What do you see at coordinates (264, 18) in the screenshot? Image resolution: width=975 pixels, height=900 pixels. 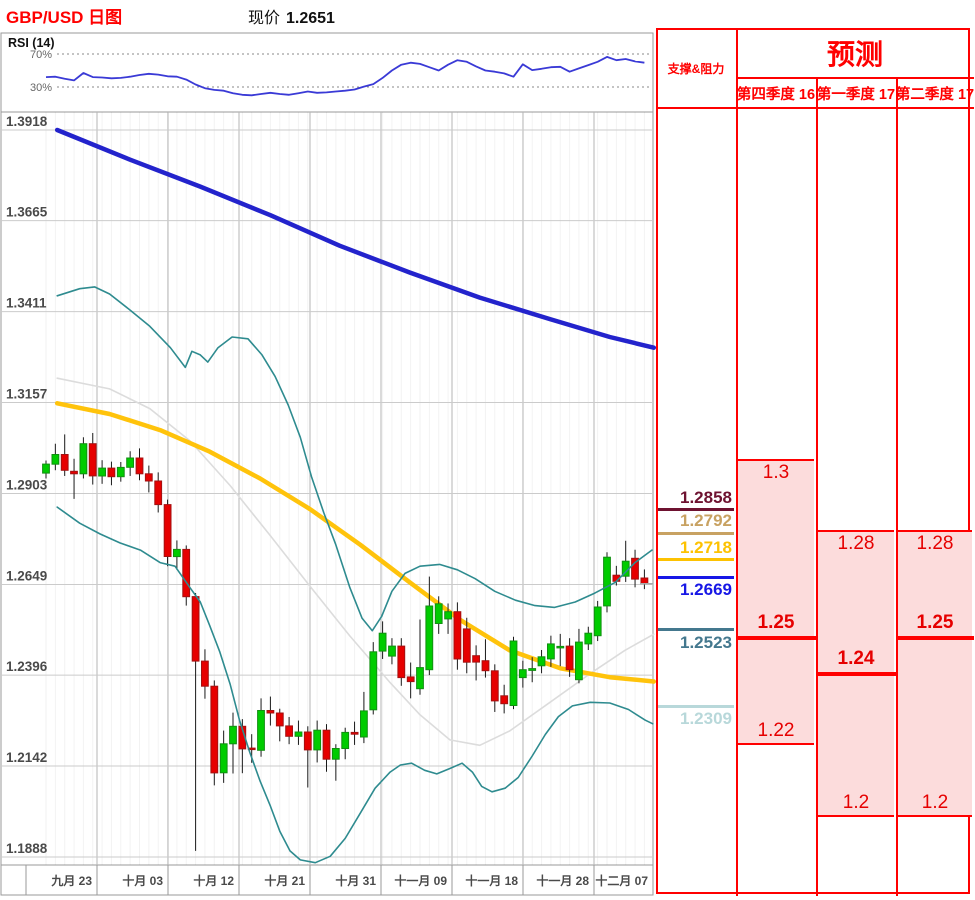 I see `spot-price-label: 现价` at bounding box center [264, 18].